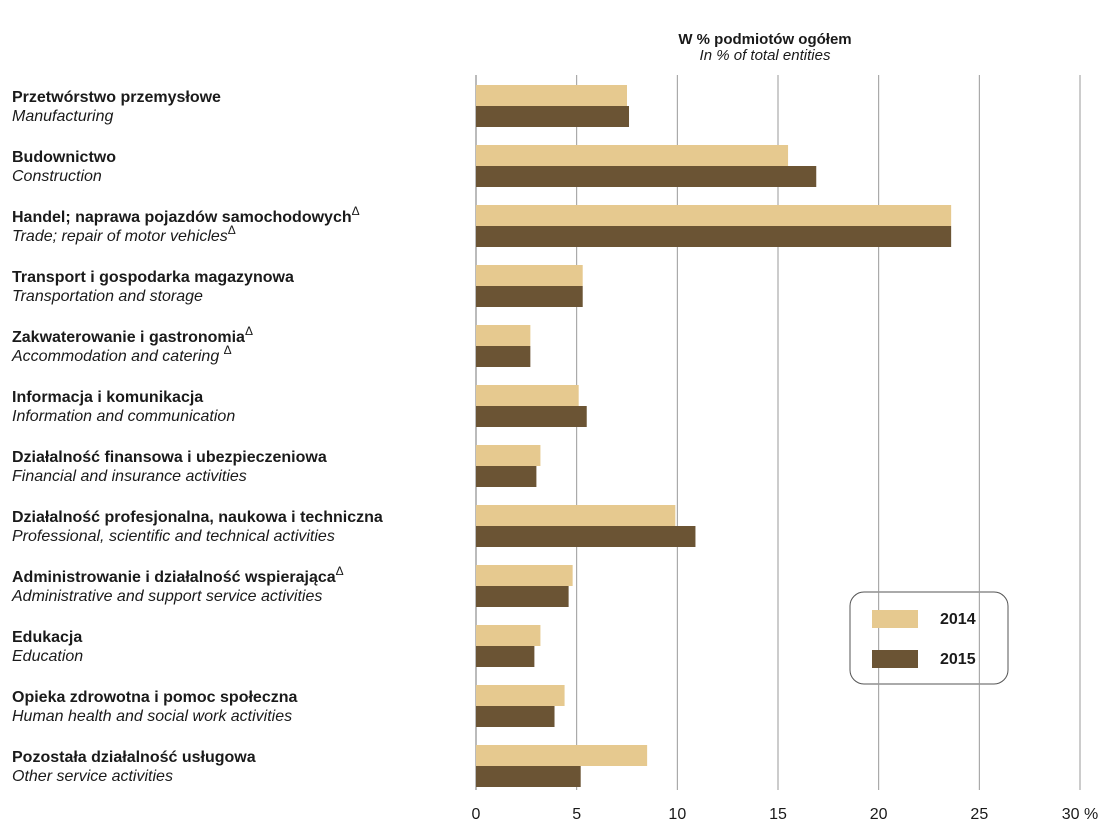  I want to click on category-label: Budownictwo, so click(64, 157).